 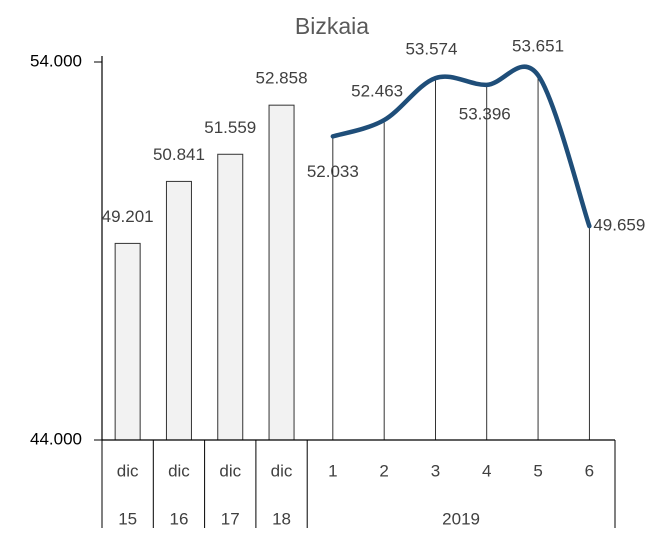 I want to click on data-label: 53.651, so click(x=538, y=46).